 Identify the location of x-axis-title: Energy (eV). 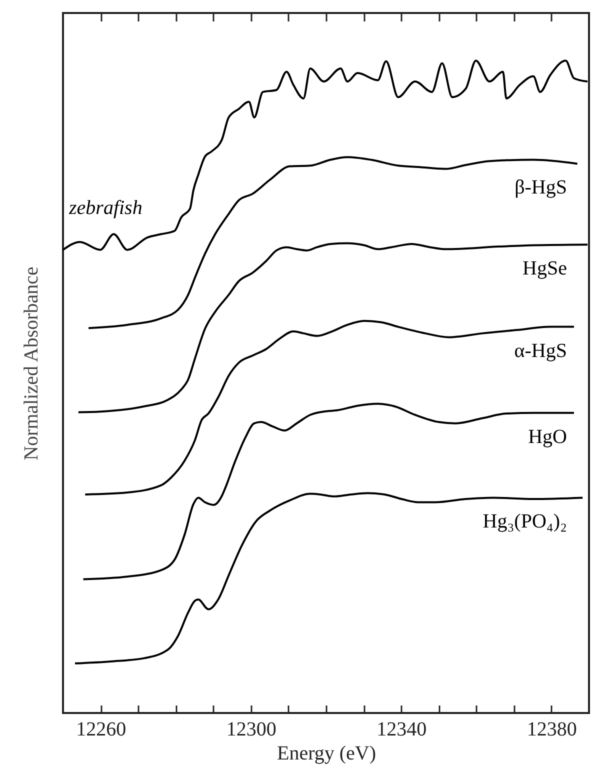
(326, 753).